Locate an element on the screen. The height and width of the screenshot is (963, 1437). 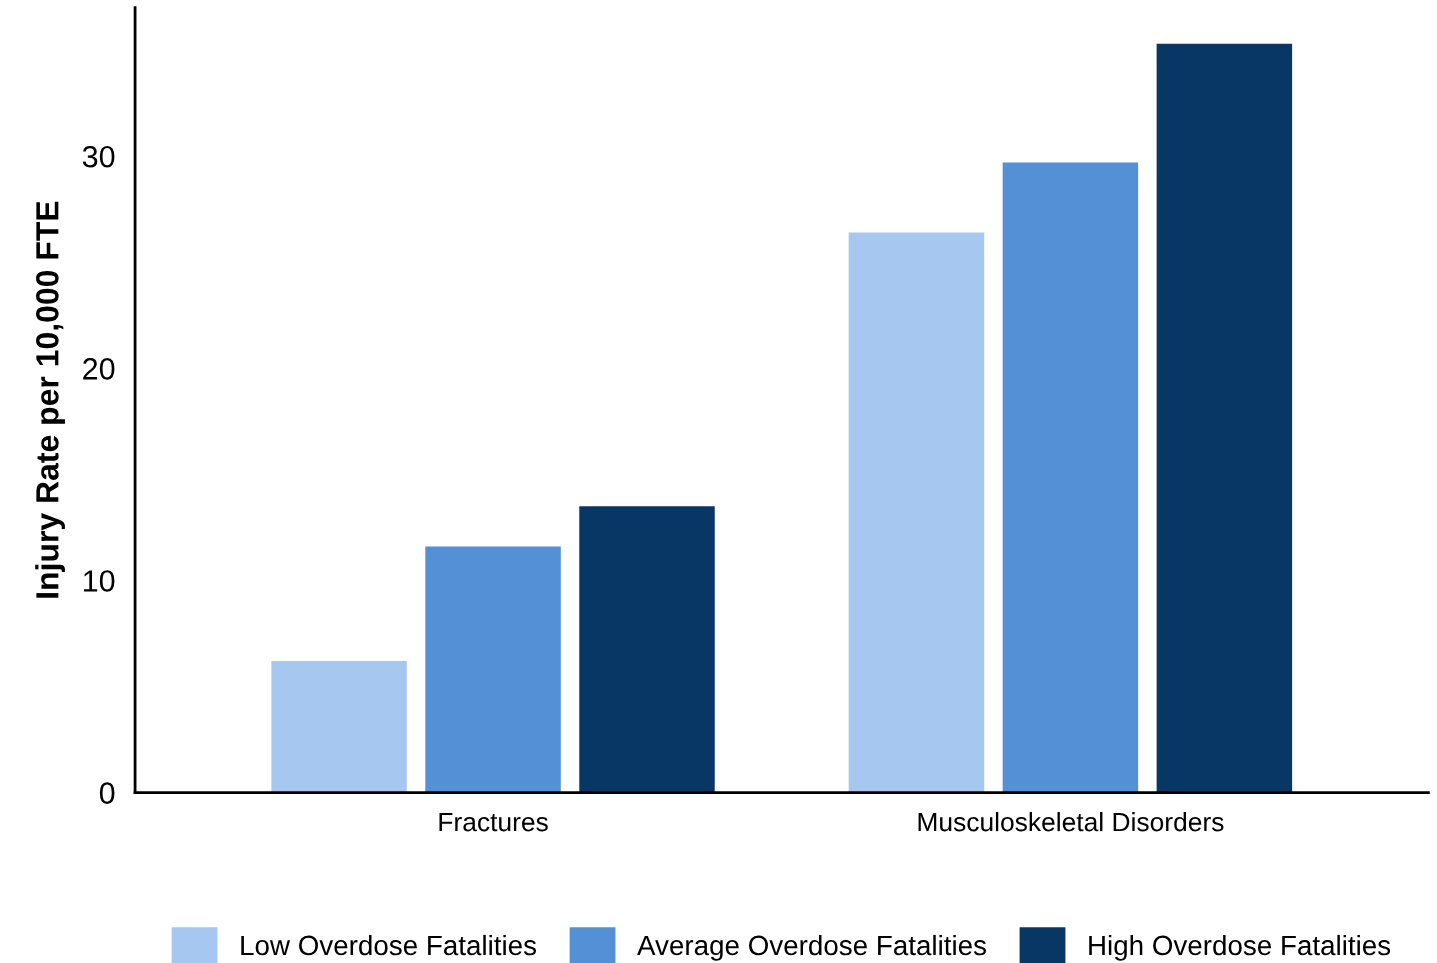
x-tick-label: Fractures is located at coordinates (493, 822).